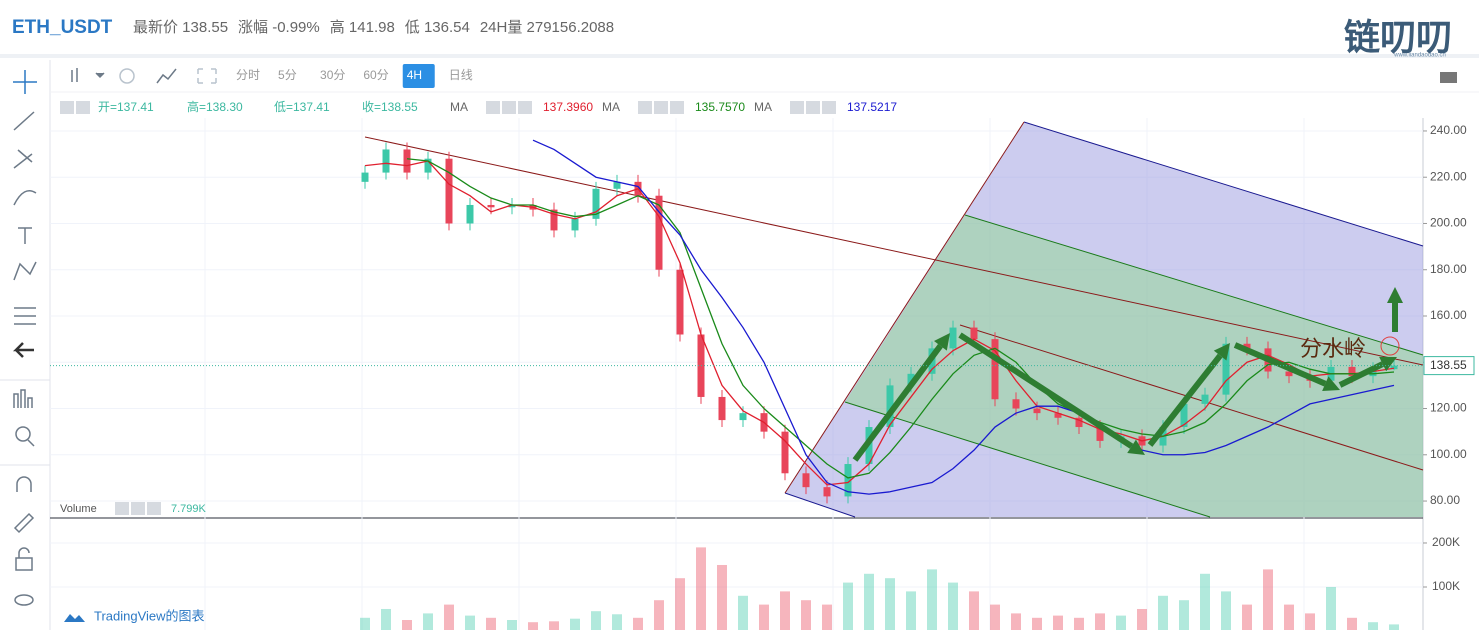 Image resolution: width=1479 pixels, height=635 pixels. What do you see at coordinates (1445, 500) in the screenshot?
I see `y-tick-label: 80.00` at bounding box center [1445, 500].